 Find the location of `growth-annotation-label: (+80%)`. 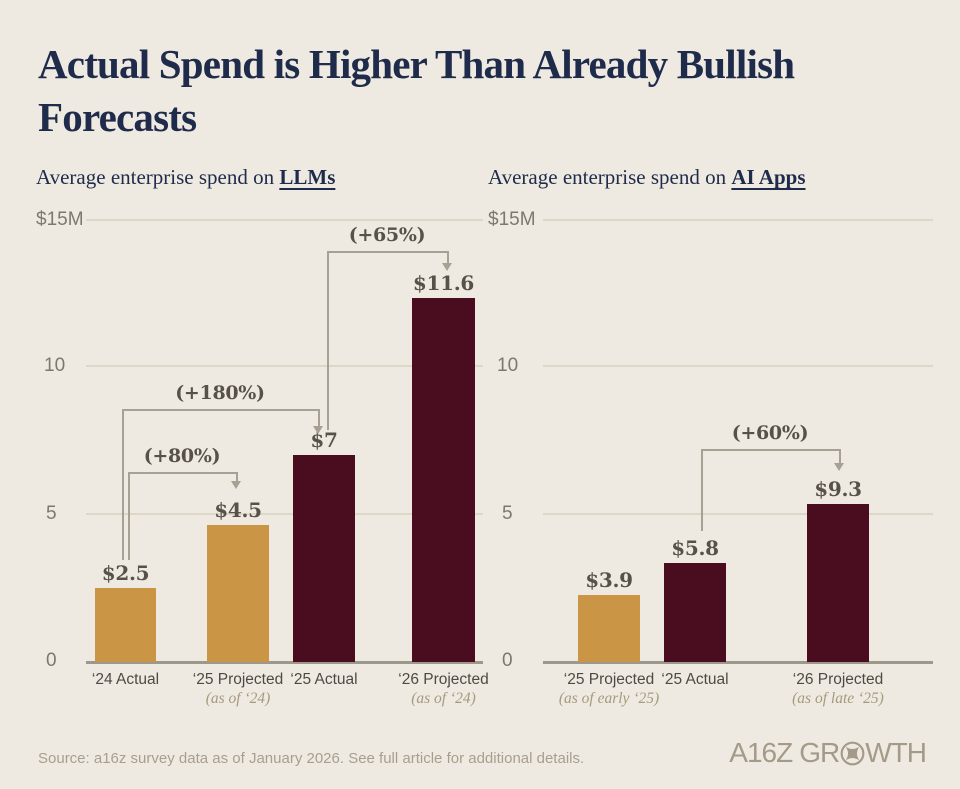

growth-annotation-label: (+80%) is located at coordinates (182, 456).